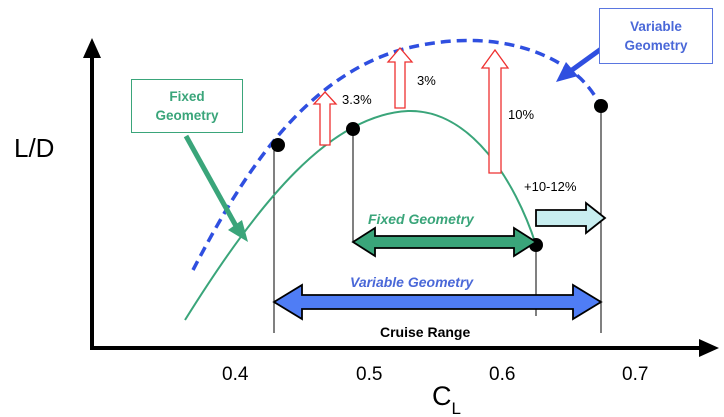 The height and width of the screenshot is (417, 724). What do you see at coordinates (502, 374) in the screenshot?
I see `x-tick-label: 0.6` at bounding box center [502, 374].